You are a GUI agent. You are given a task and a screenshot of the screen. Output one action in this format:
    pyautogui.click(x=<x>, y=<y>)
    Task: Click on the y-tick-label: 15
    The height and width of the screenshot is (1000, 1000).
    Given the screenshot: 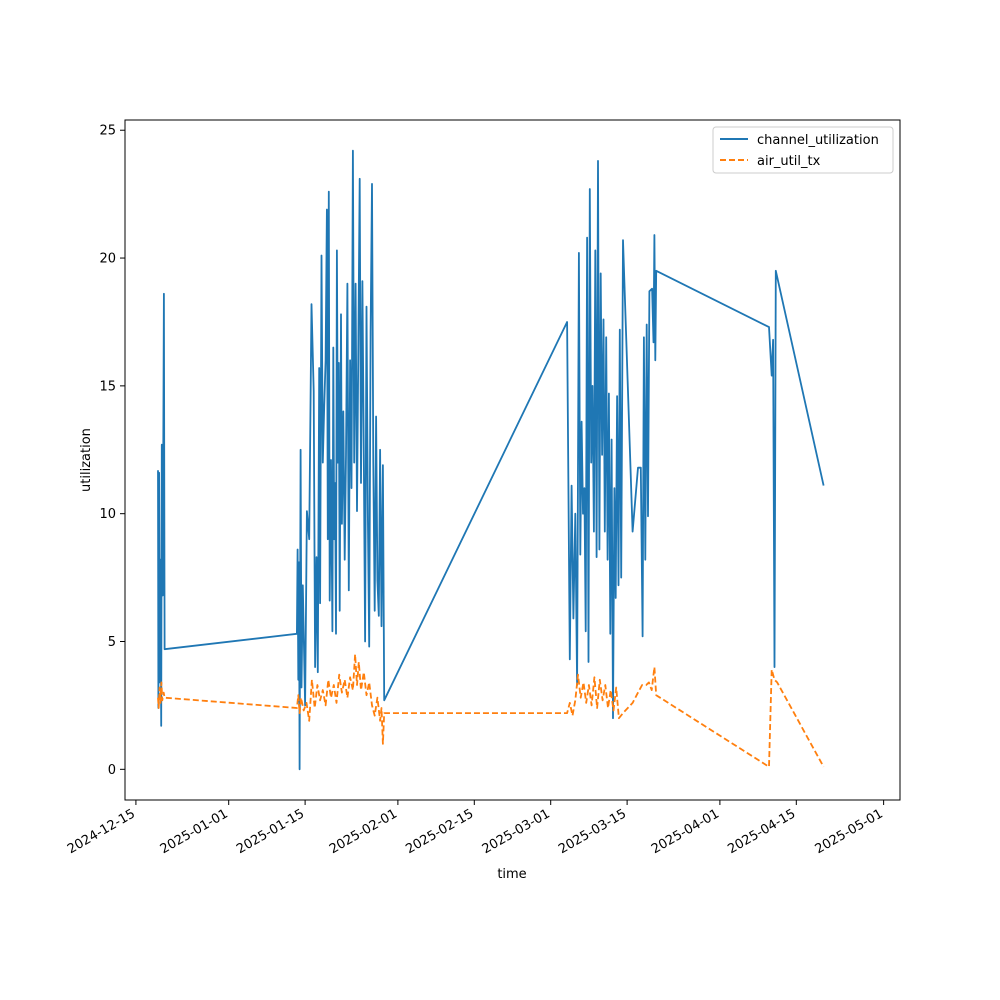 What is the action you would take?
    pyautogui.click(x=107, y=386)
    